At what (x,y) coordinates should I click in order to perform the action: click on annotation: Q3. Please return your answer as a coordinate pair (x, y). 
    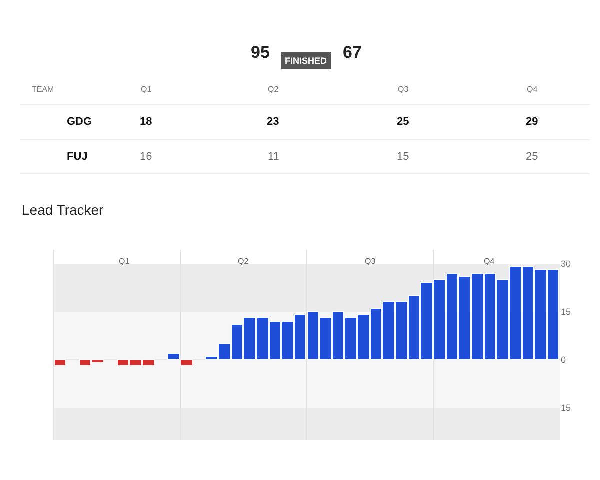
    Looking at the image, I should click on (370, 261).